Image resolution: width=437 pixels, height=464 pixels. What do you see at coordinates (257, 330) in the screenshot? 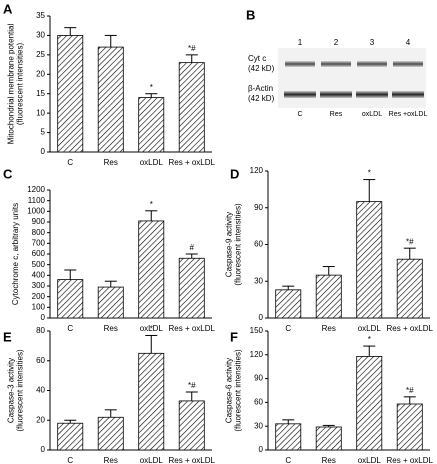
I see `y-tick-label: 150` at bounding box center [257, 330].